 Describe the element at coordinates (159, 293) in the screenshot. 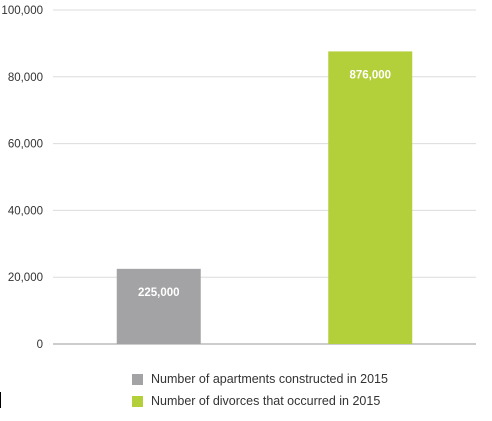

I see `bar-data-label: 225,000` at that location.